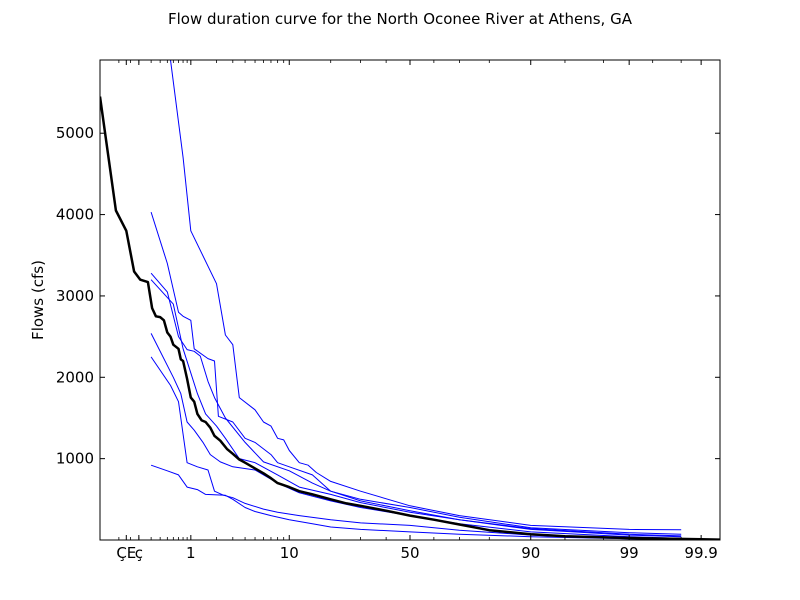 This screenshot has width=800, height=600. Describe the element at coordinates (75, 133) in the screenshot. I see `y-tick-label: 5000` at that location.